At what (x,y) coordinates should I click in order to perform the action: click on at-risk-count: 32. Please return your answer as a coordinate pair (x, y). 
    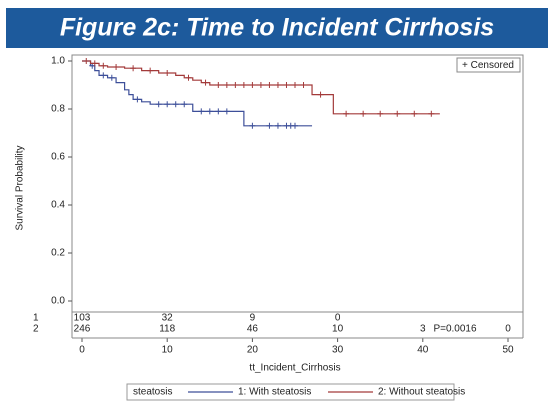
    Looking at the image, I should click on (168, 318).